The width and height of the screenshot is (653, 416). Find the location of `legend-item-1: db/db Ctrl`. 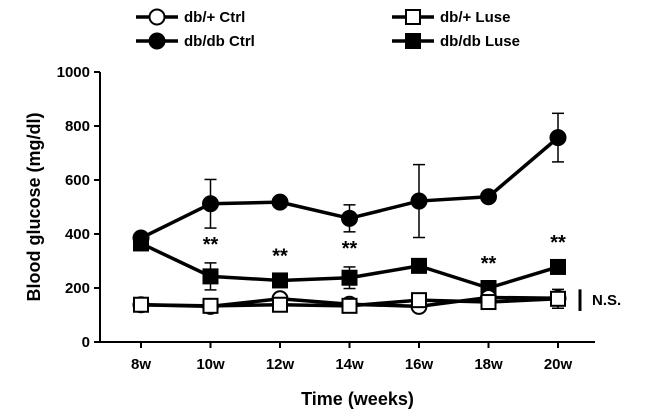

legend-item-1: db/db Ctrl is located at coordinates (195, 41).